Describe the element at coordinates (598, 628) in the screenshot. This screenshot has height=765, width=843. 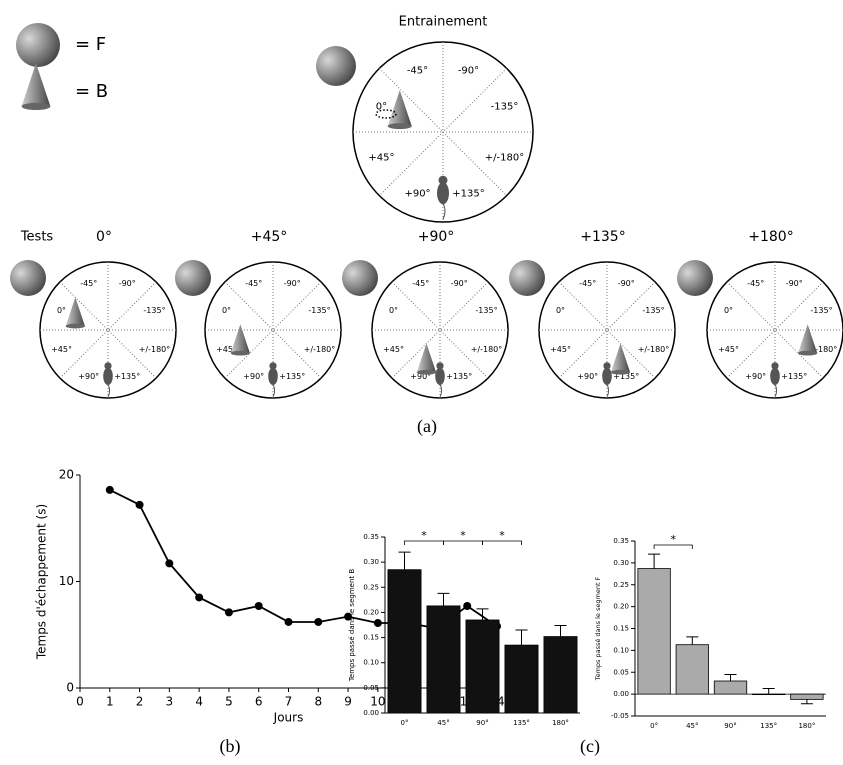
I see `y-axis-label: Temps passé dans le segment F` at that location.